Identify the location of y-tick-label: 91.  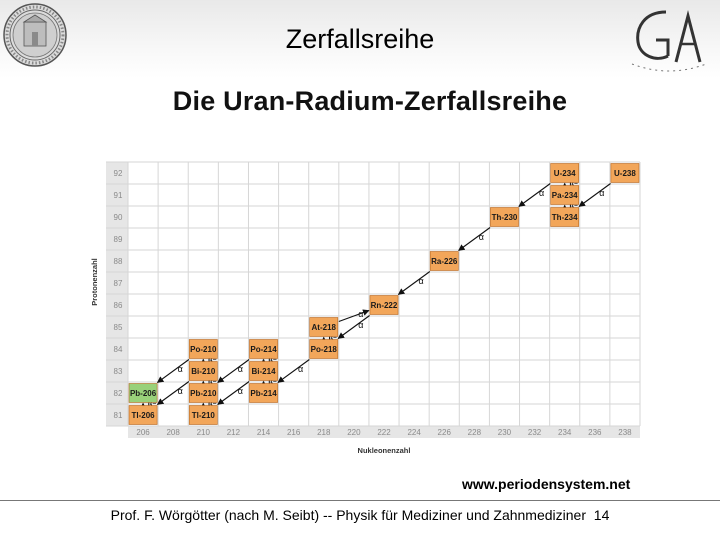
(118, 195).